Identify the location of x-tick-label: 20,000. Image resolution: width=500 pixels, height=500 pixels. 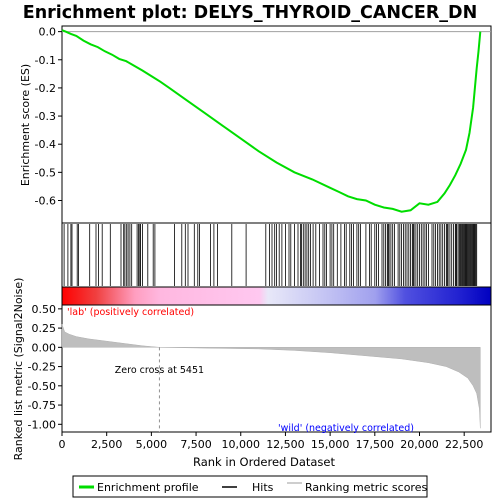
(419, 444).